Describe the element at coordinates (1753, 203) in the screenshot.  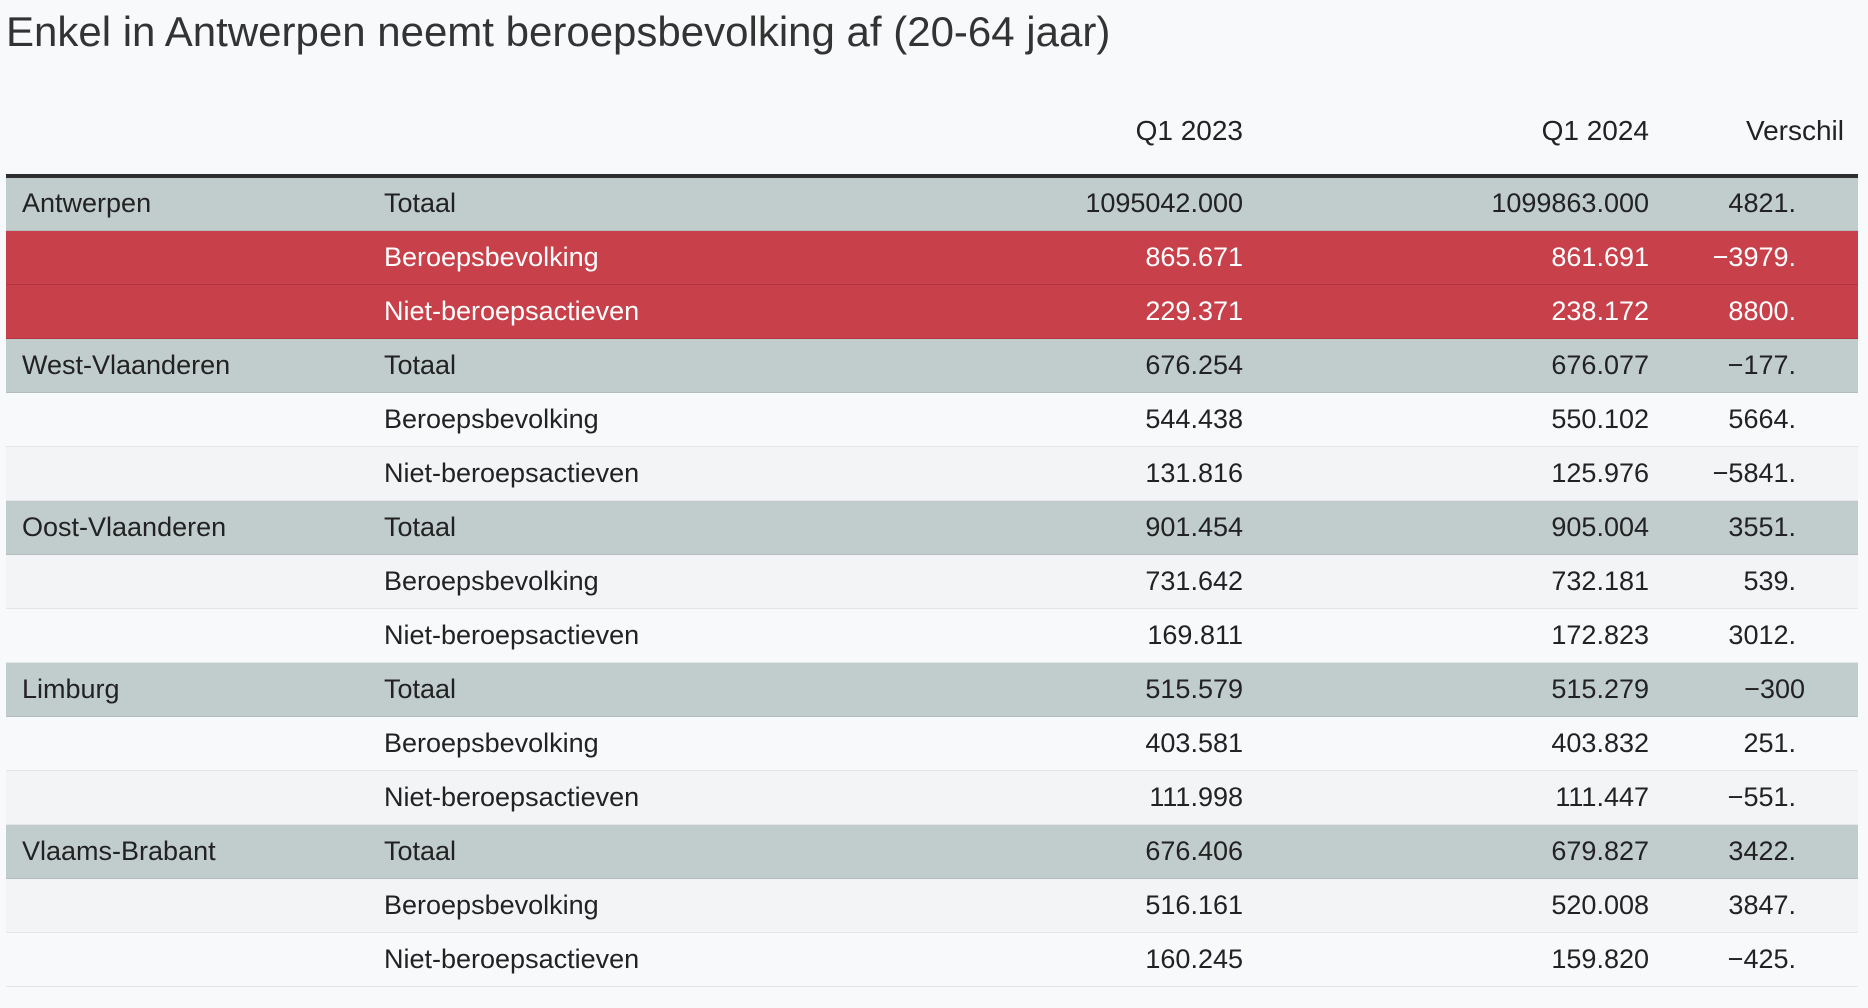
I see `verschil-cell: 4821.` at that location.